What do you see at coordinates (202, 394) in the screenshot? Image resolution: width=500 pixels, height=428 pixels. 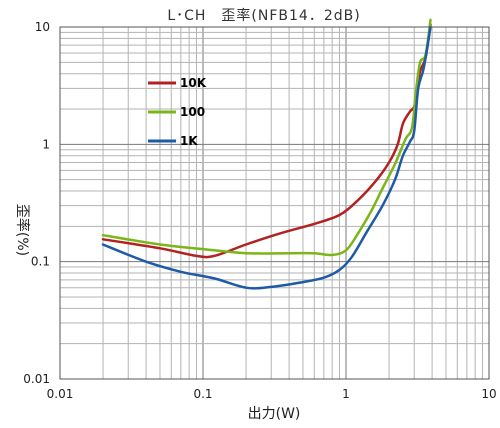 I see `x-tick-label: 0.1` at bounding box center [202, 394].